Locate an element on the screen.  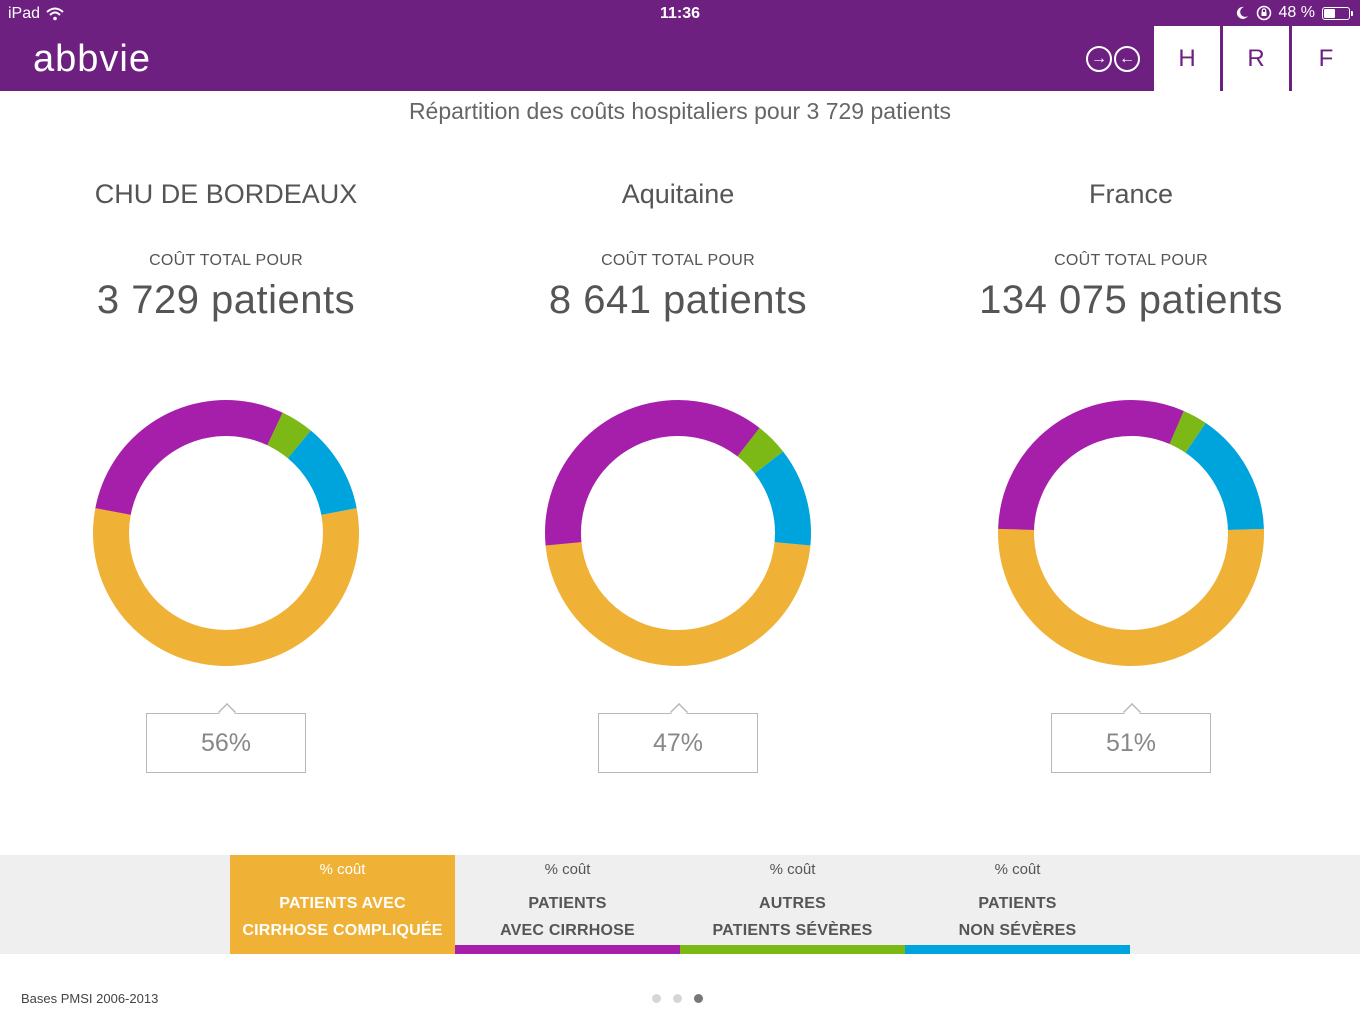
arrow-forward-icon: → is located at coordinates (1099, 59).